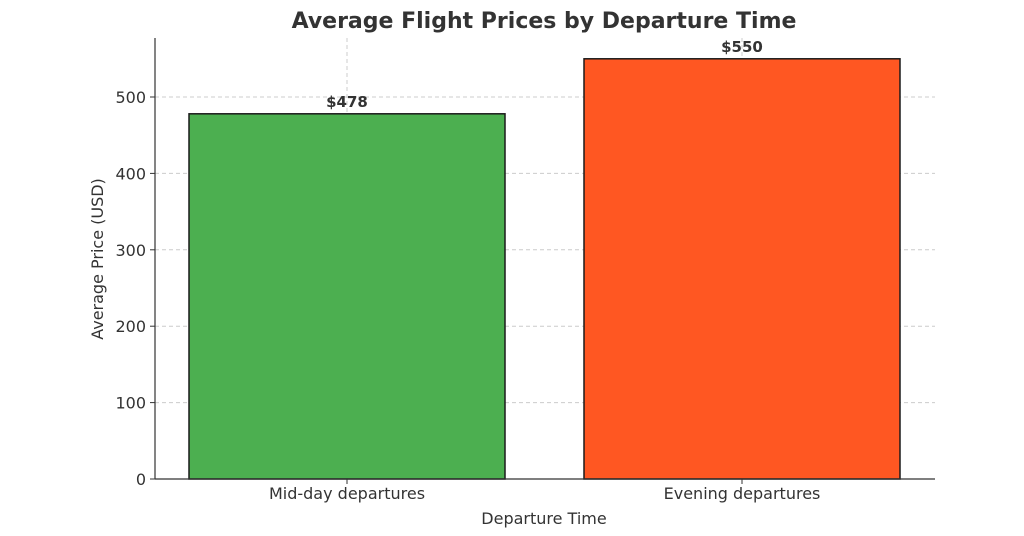  What do you see at coordinates (544, 21) in the screenshot?
I see `chart-title: Average Flight Prices by Departure Time` at bounding box center [544, 21].